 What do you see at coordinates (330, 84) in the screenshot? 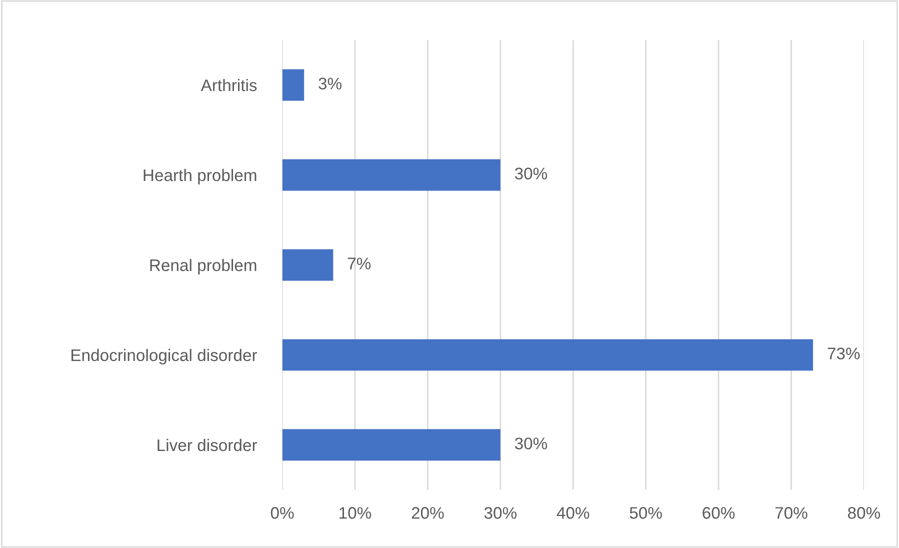
I see `data-label: 3%` at bounding box center [330, 84].